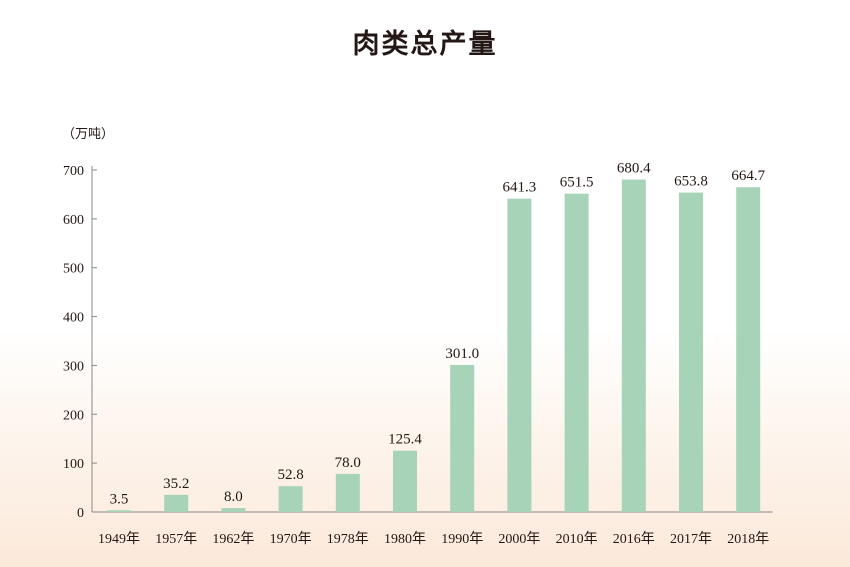  I want to click on x-tick-label: 2016年, so click(634, 539).